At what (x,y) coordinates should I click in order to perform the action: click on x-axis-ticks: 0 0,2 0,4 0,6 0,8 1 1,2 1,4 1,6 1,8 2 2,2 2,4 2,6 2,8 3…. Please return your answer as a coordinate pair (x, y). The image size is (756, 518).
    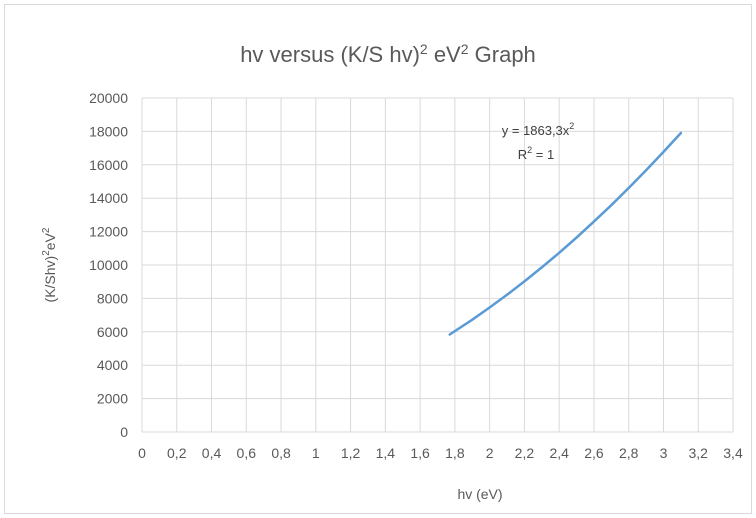
    Looking at the image, I should click on (440, 453).